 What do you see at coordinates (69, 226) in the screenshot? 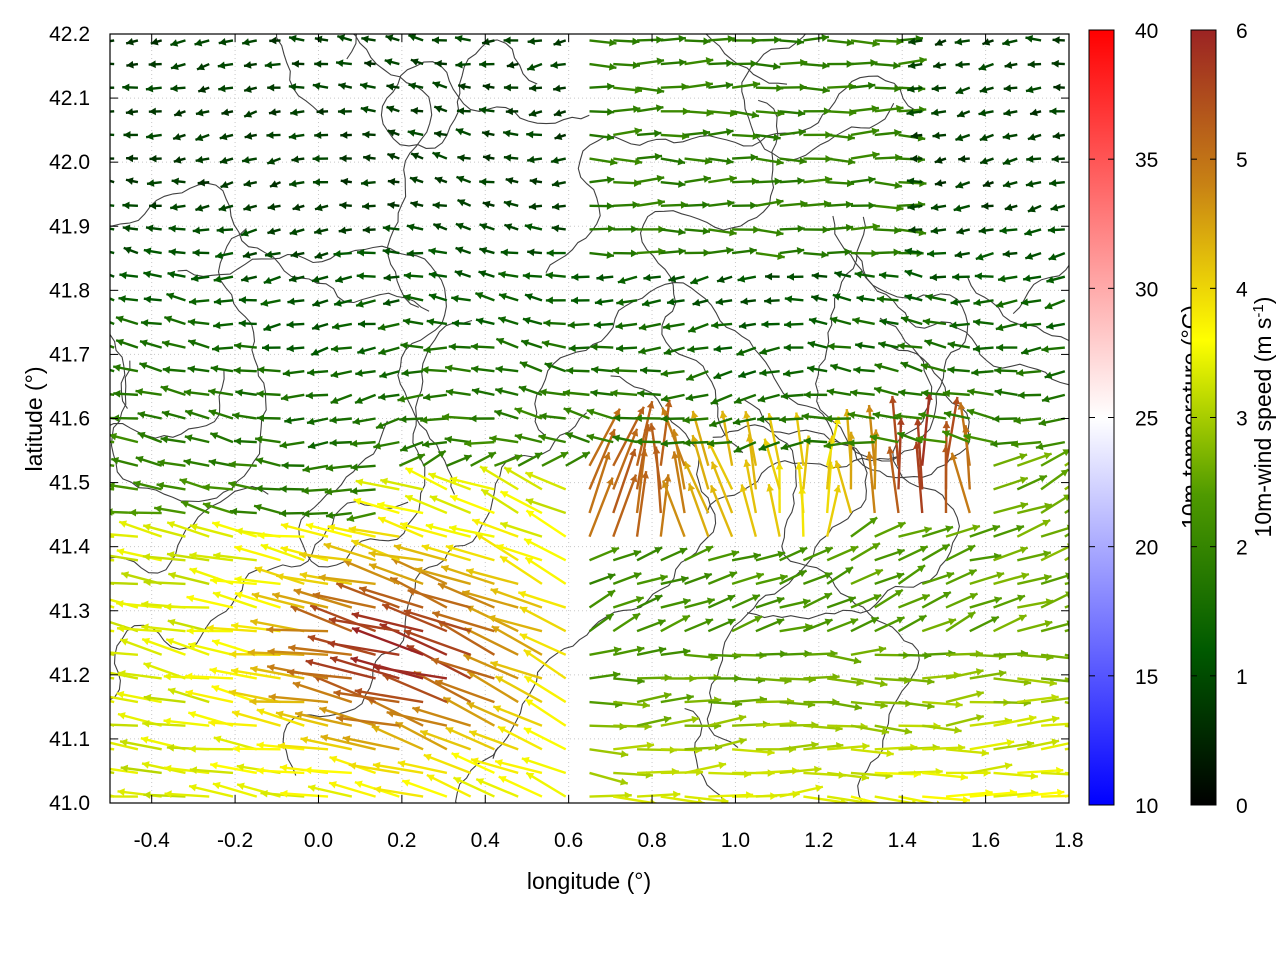
I see `y-tick-label: 41.9` at bounding box center [69, 226].